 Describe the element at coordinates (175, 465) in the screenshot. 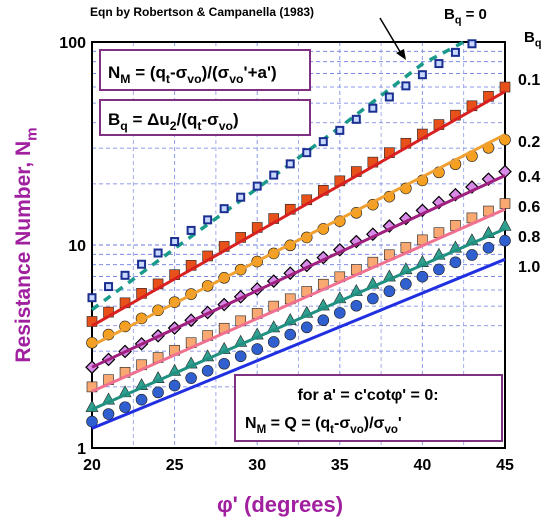

I see `x-tick-label: 25` at that location.